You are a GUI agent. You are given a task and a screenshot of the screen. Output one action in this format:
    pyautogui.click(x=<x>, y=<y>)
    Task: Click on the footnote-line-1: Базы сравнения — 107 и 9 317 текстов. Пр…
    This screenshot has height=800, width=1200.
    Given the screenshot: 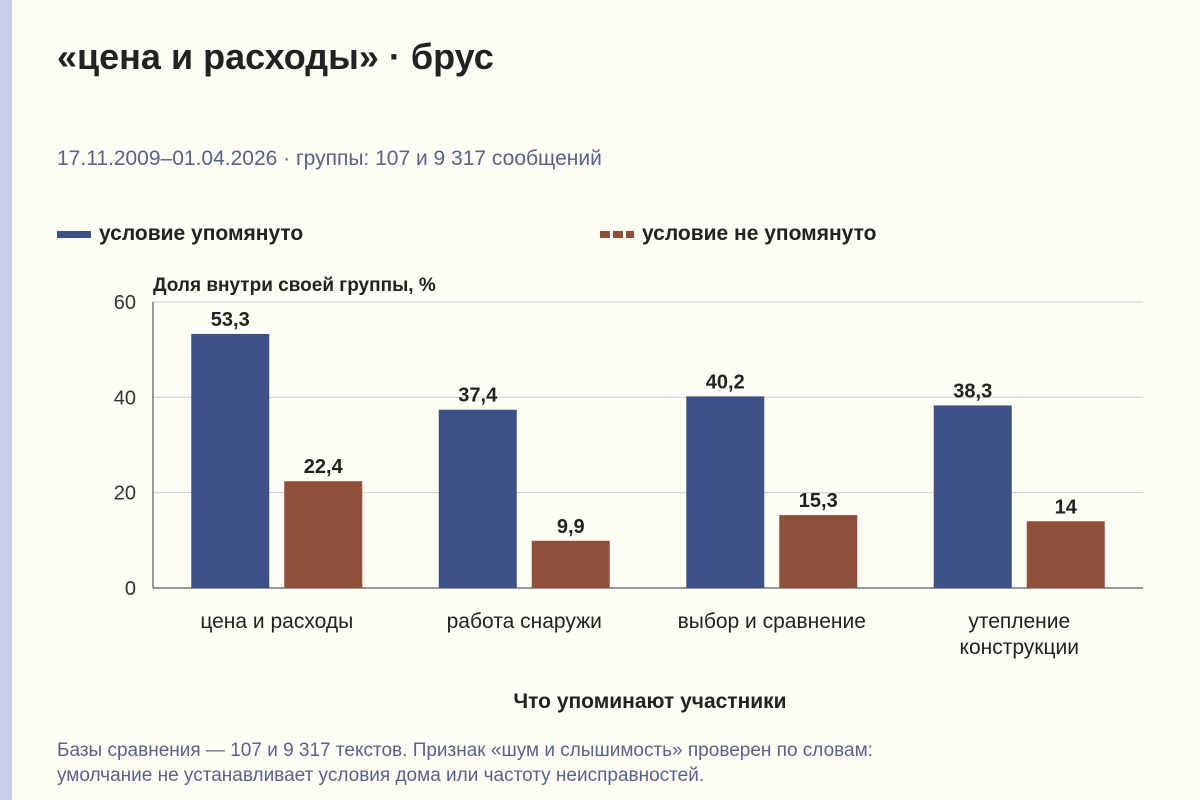 What is the action you would take?
    pyautogui.click(x=465, y=750)
    